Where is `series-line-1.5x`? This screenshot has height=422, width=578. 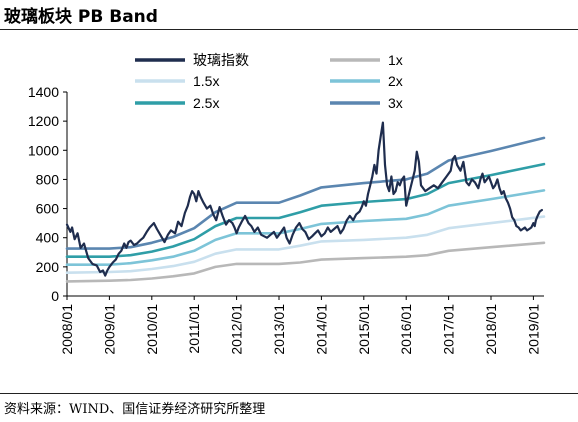 series-line-1.5x is located at coordinates (305, 244).